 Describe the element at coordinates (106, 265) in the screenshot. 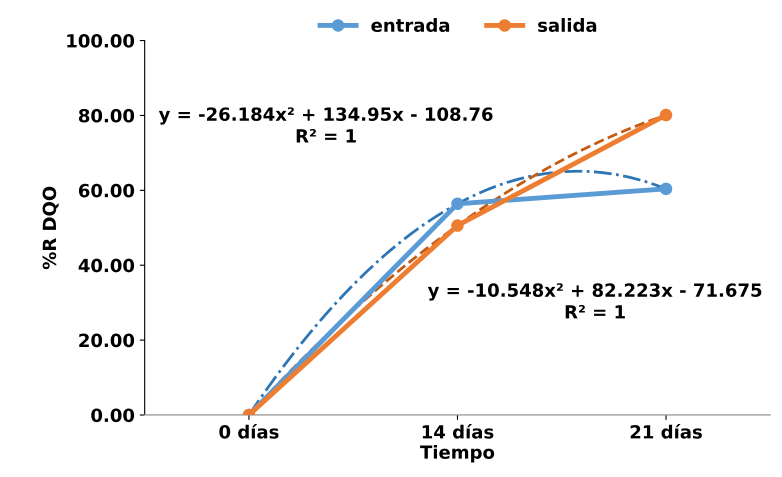

I see `y-tick-label: 40.00` at that location.